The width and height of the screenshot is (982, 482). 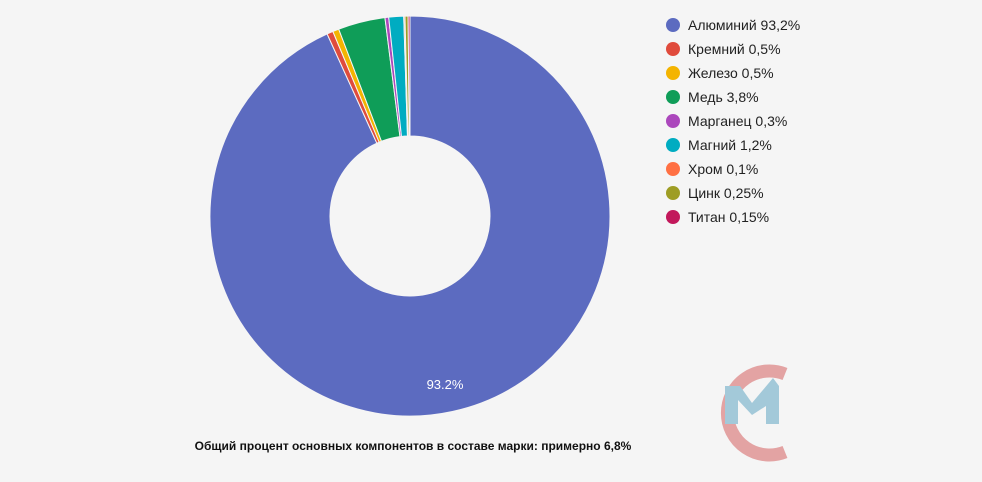 What do you see at coordinates (726, 193) in the screenshot?
I see `legend-label: Цинк 0,25%` at bounding box center [726, 193].